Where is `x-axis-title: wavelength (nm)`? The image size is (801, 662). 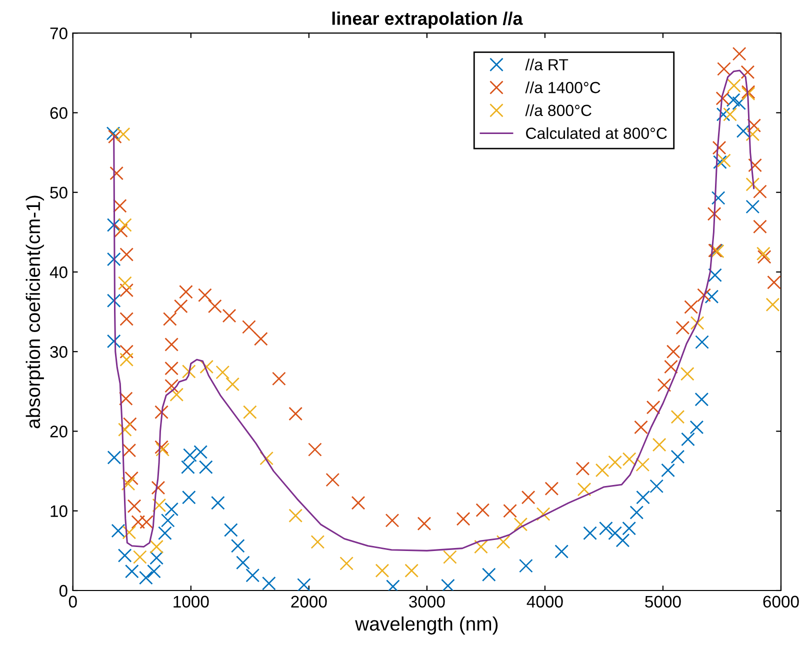 x-axis-title: wavelength (nm) is located at coordinates (426, 625).